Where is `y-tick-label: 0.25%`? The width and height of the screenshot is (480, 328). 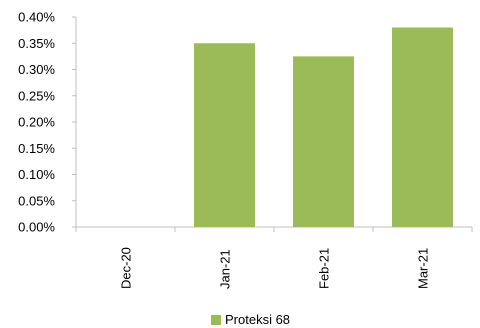
y-tick-label: 0.25% is located at coordinates (36, 95).